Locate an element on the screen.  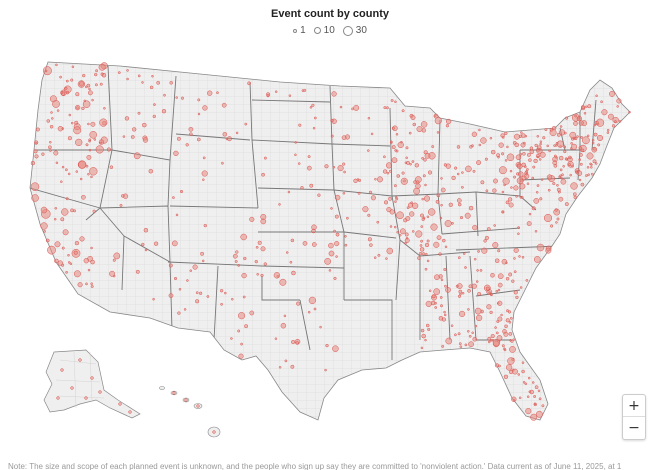
zoom-in-button: + is located at coordinates (634, 406).